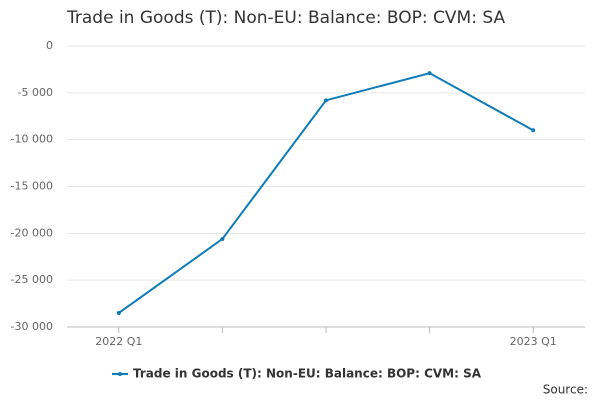  I want to click on y-tick-label: -10 000, so click(32, 139).